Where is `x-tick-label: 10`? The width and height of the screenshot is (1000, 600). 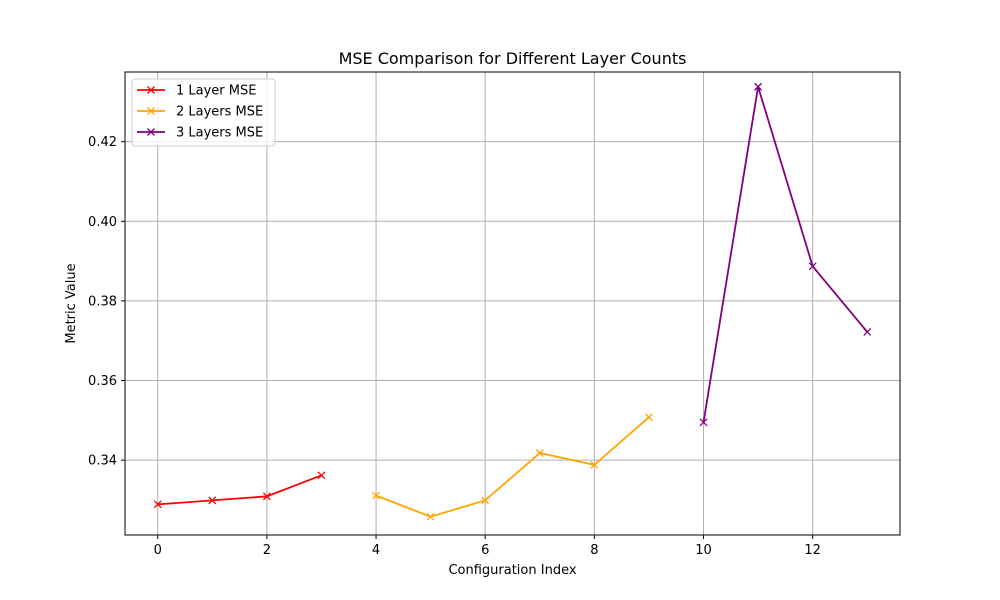 x-tick-label: 10 is located at coordinates (703, 550).